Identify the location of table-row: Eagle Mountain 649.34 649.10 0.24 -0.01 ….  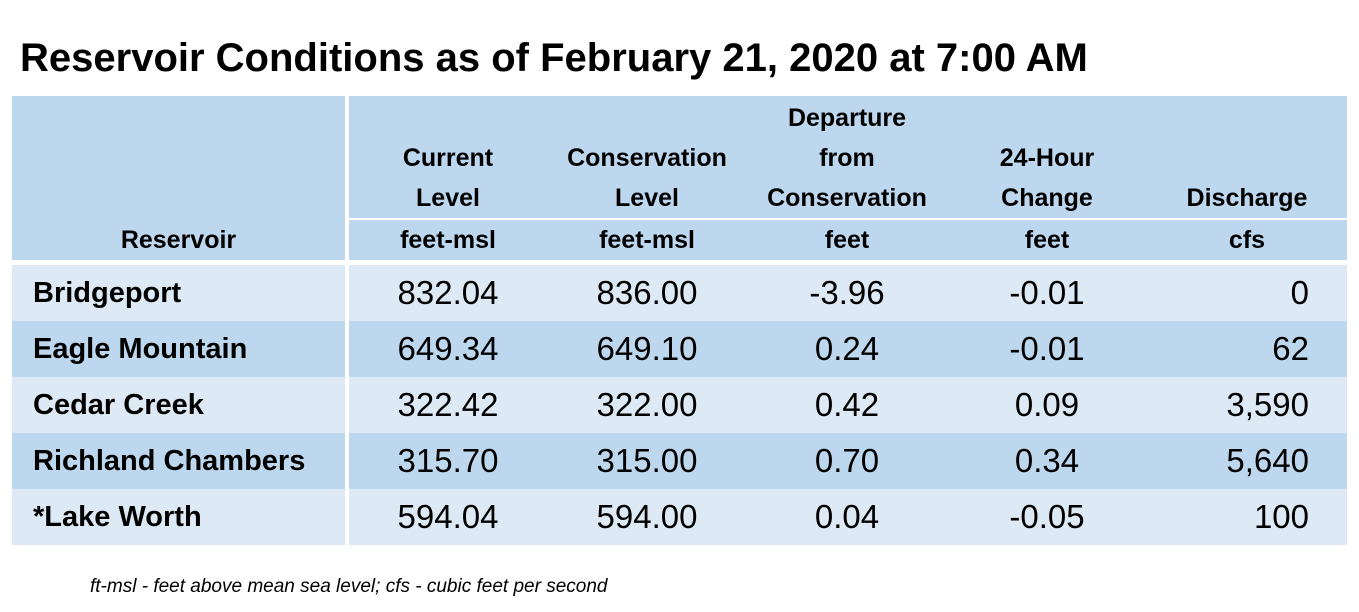
(679, 349).